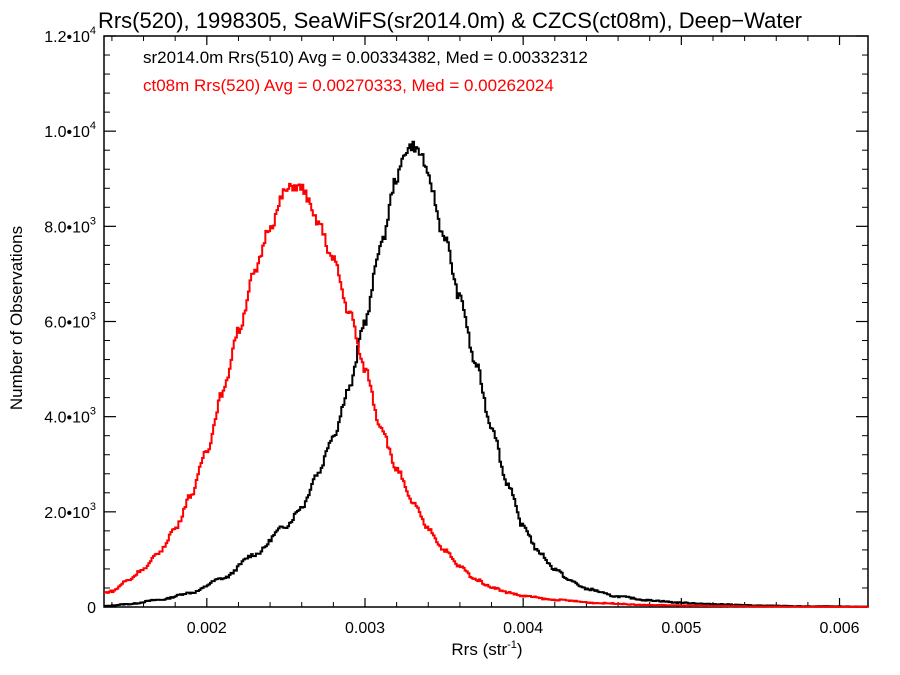 This screenshot has width=900, height=675. I want to click on x-axis-label: Rrs (str-1), so click(486, 649).